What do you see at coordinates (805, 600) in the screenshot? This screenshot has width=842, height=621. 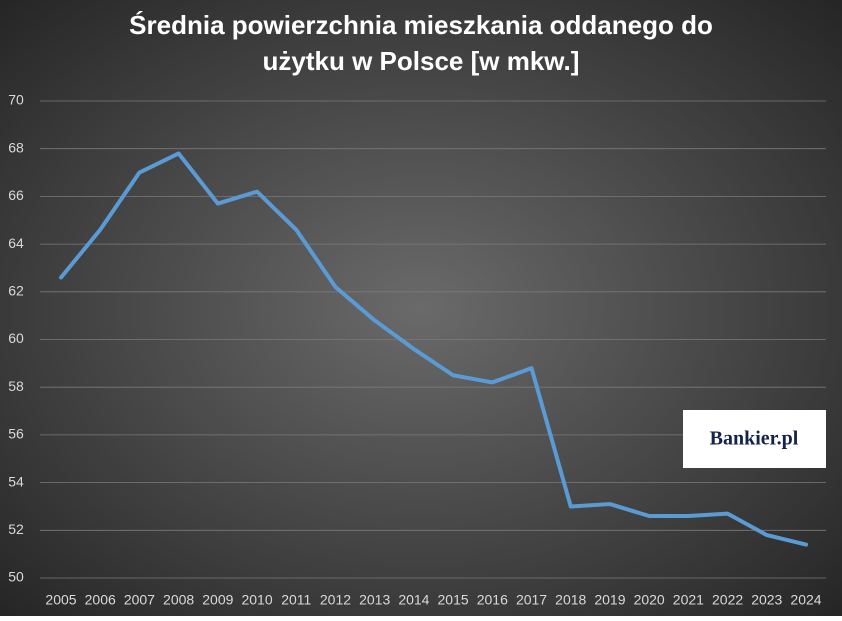 I see `x-tick-label: 2024` at bounding box center [805, 600].